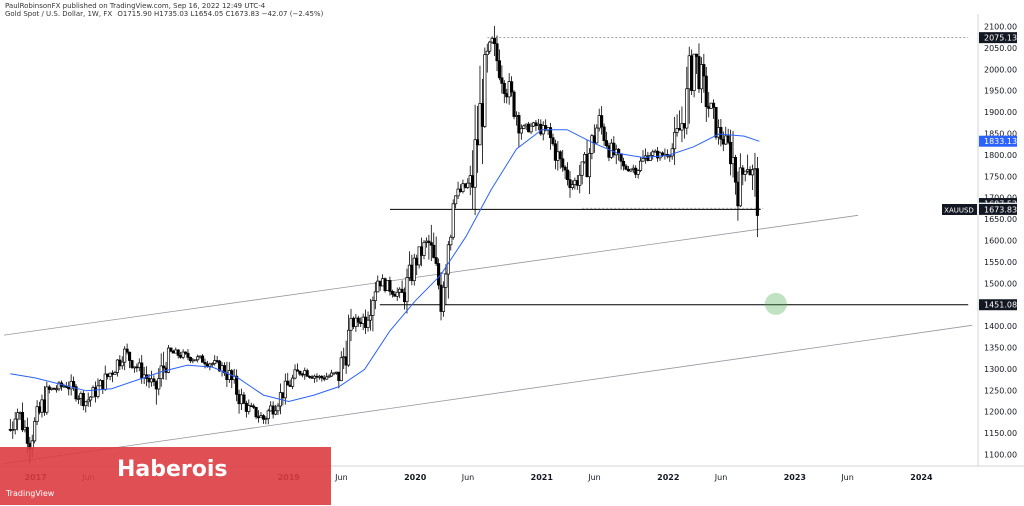 The width and height of the screenshot is (1024, 506). Describe the element at coordinates (775, 303) in the screenshot. I see `target-marker` at that location.